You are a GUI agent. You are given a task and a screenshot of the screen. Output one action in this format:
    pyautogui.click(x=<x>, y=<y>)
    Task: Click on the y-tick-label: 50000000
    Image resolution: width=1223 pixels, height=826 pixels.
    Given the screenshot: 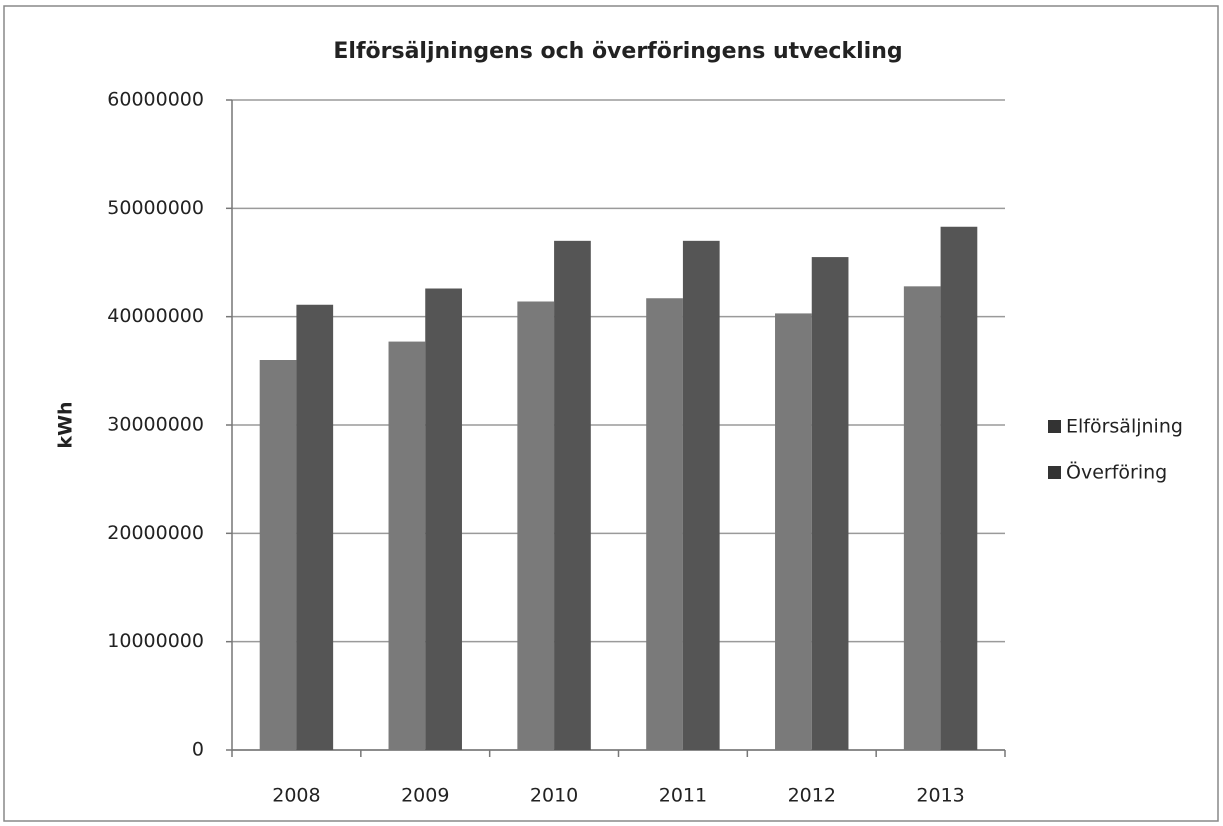 What is the action you would take?
    pyautogui.click(x=155, y=208)
    